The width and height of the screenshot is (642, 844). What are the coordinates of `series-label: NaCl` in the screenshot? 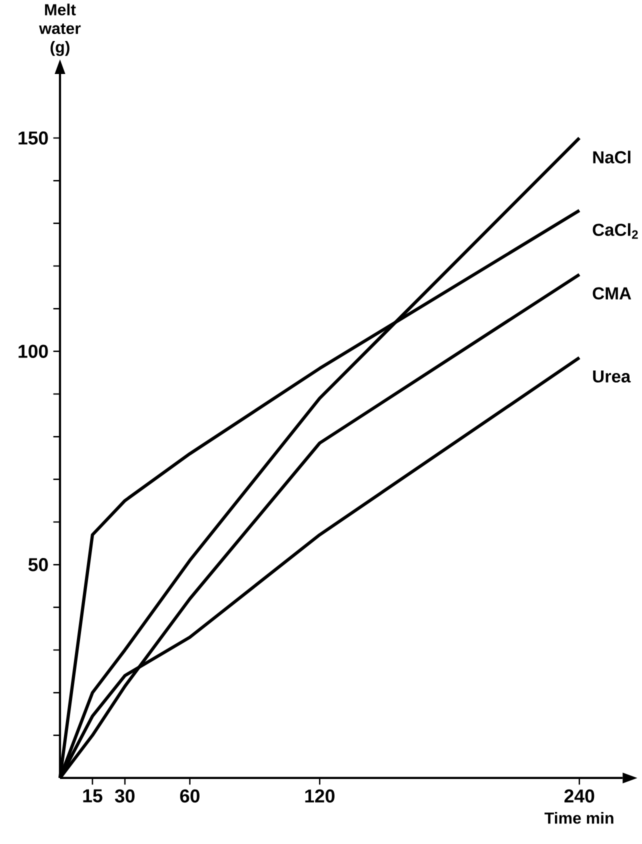 It's located at (611, 157).